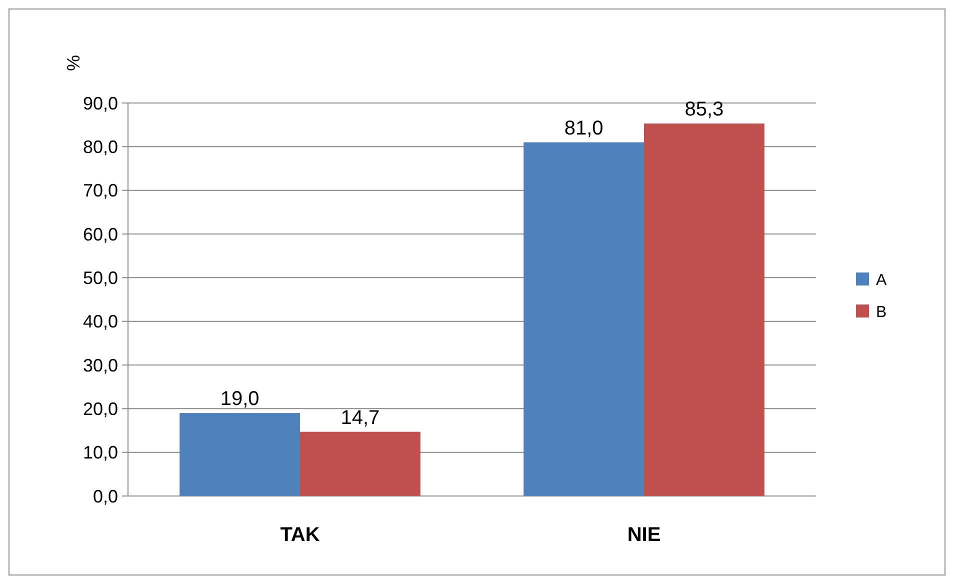 Image resolution: width=954 pixels, height=584 pixels. What do you see at coordinates (360, 417) in the screenshot?
I see `data-label: 14,7` at bounding box center [360, 417].